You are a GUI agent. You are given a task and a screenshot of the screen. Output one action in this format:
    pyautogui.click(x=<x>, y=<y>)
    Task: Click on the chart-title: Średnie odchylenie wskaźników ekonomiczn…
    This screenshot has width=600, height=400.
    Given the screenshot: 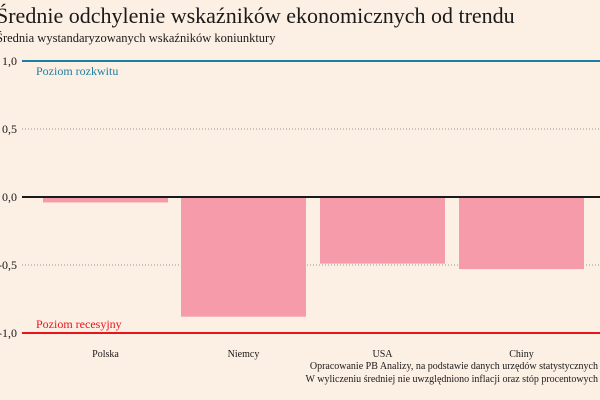 What is the action you would take?
    pyautogui.click(x=257, y=15)
    